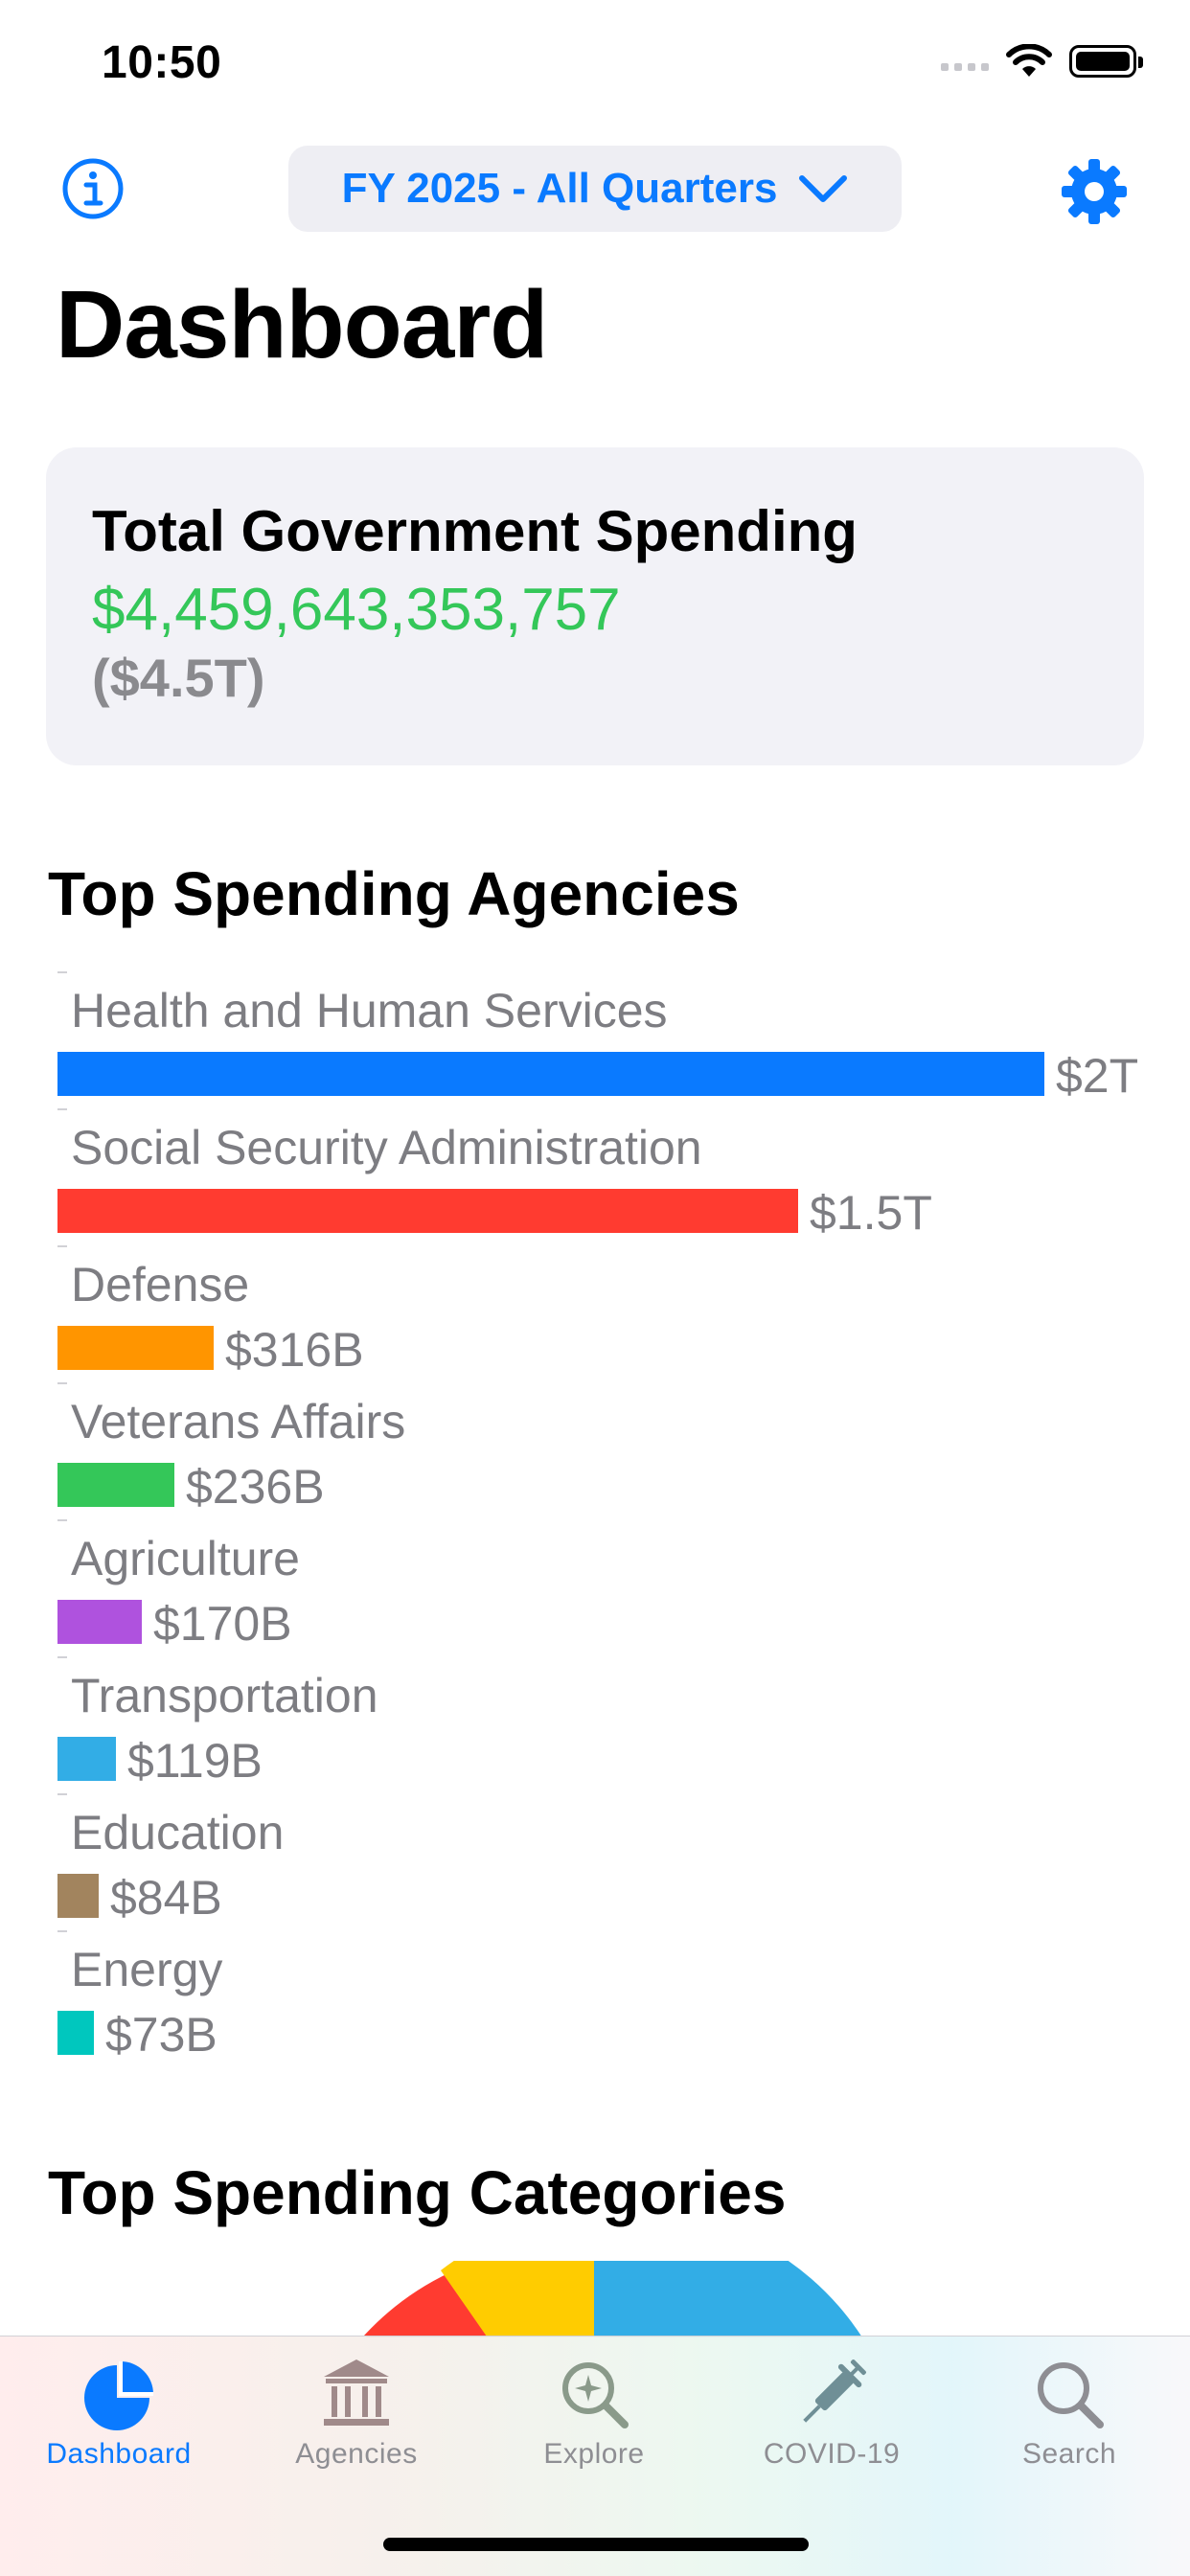  I want to click on status-icons, so click(1042, 62).